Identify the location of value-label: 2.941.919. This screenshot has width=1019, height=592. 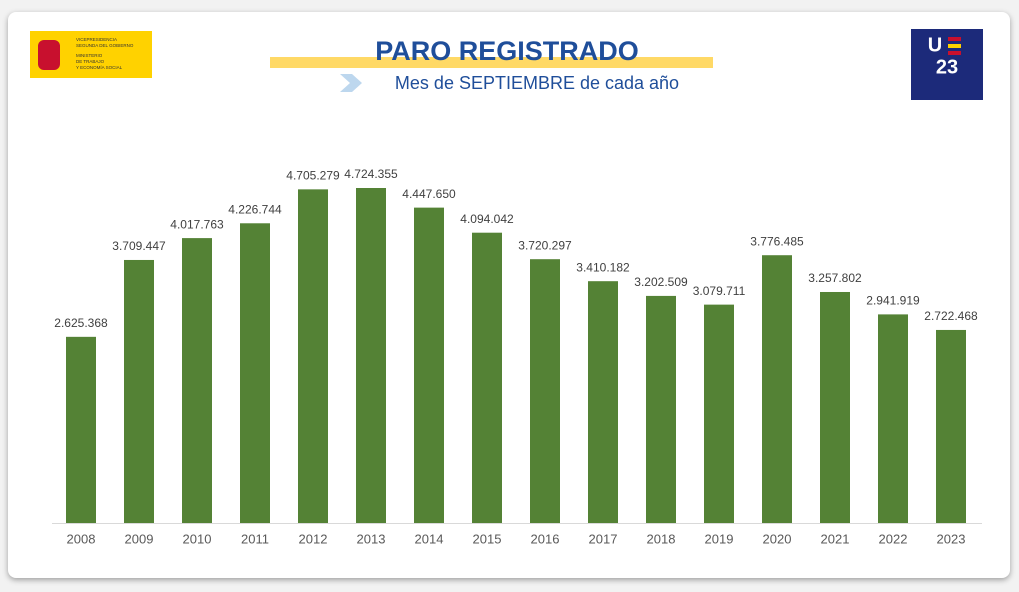
(893, 301).